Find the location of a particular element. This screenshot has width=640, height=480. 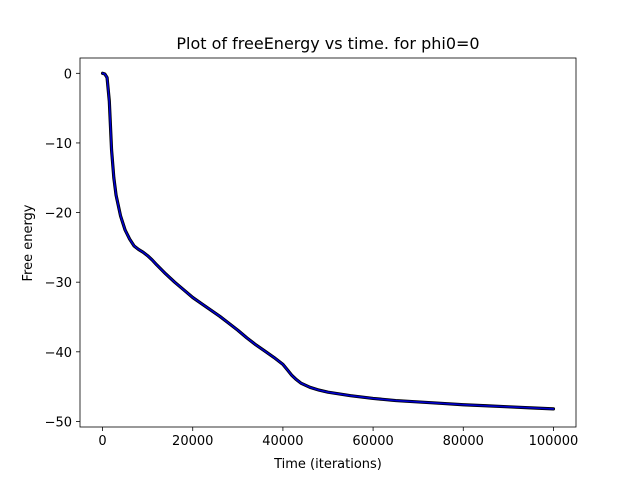

x-tick-label: 20000 is located at coordinates (192, 441).